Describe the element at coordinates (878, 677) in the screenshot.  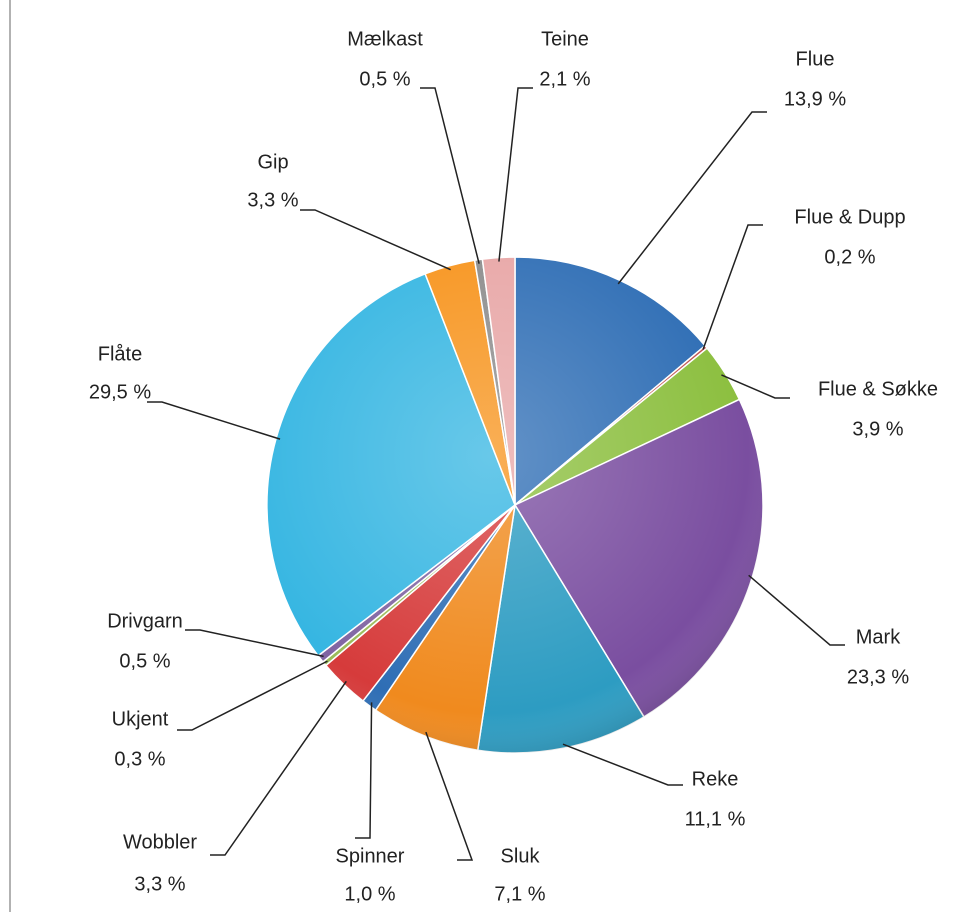
I see `slice-value-label: 23,3 %` at that location.